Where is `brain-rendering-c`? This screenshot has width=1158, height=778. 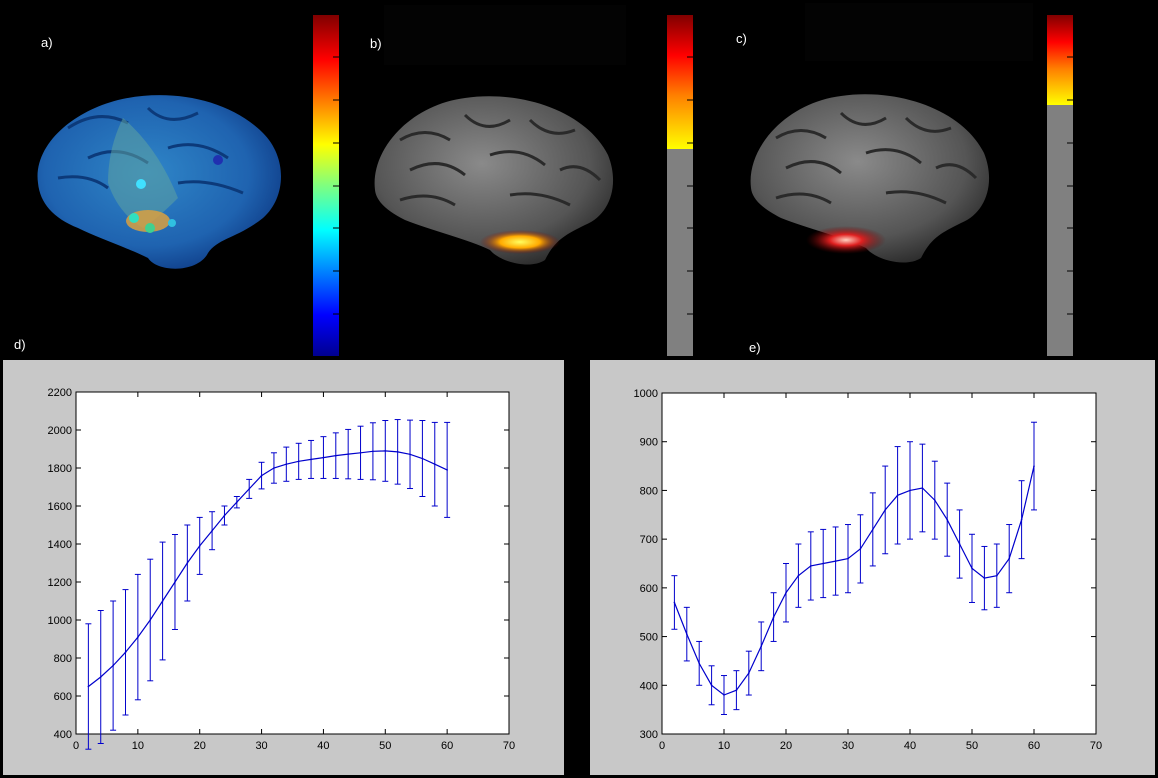
brain-rendering-c is located at coordinates (870, 178).